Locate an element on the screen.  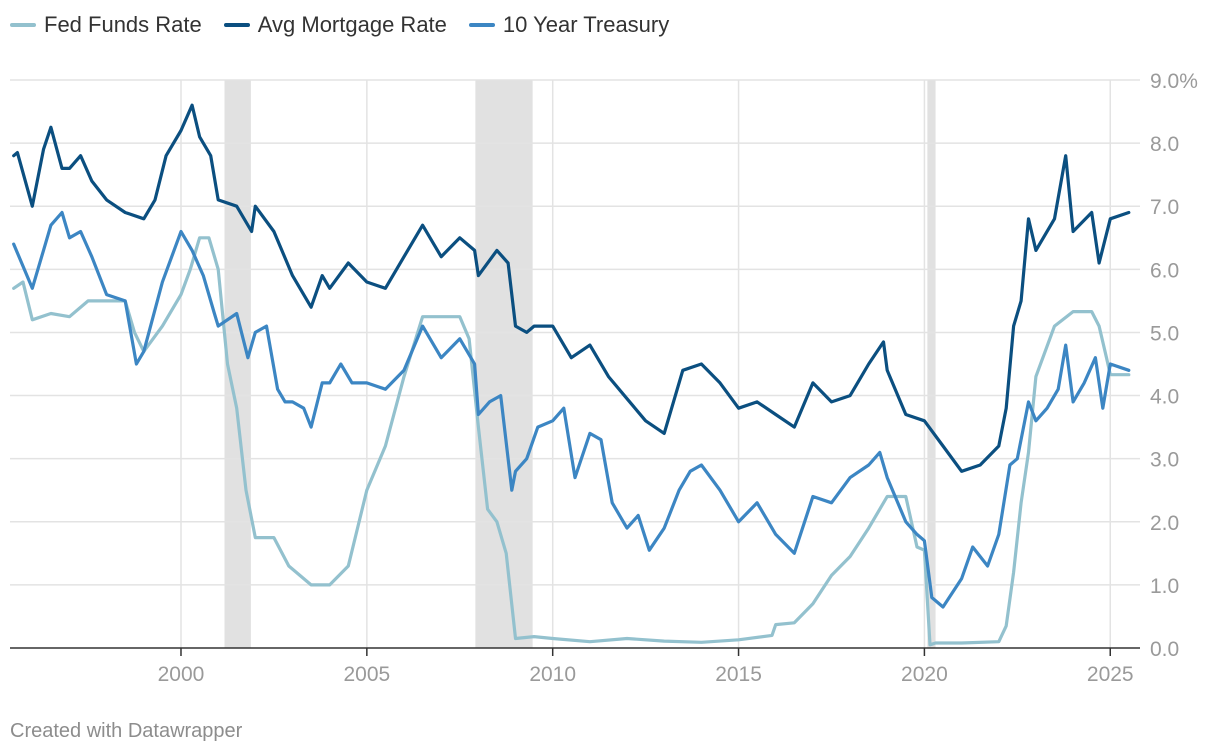
x-tick-label-2: 2010 is located at coordinates (552, 674).